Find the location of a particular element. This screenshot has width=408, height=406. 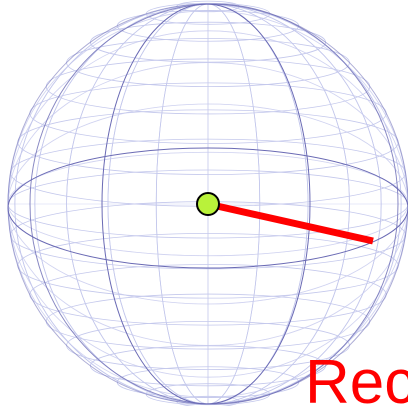

center-point is located at coordinates (208, 204).